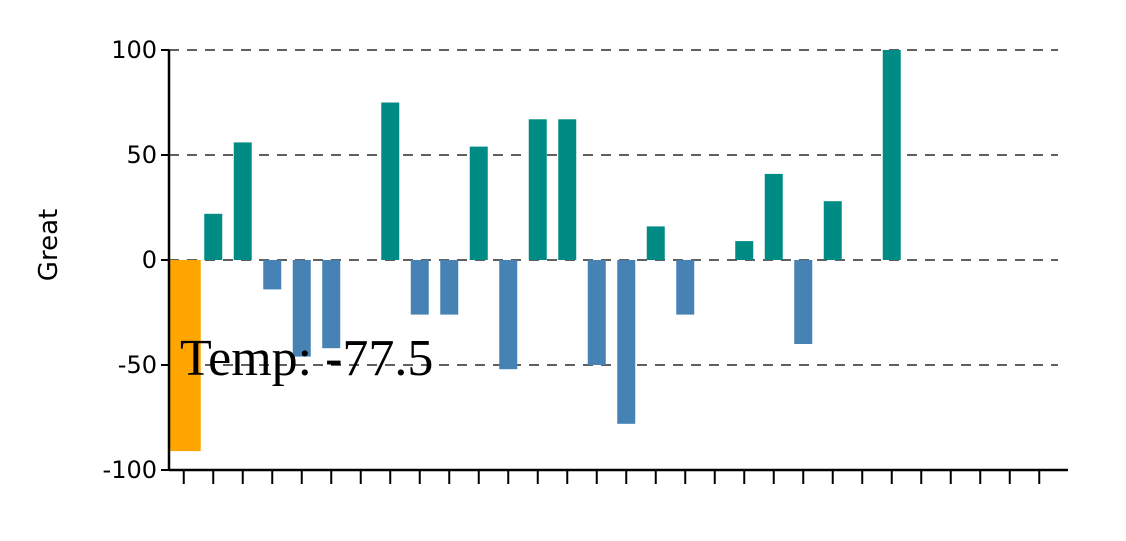  I want to click on y-tick-label: 50, so click(141, 155).